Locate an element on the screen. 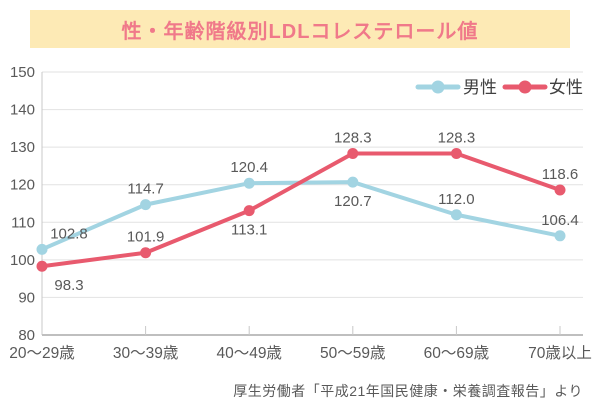 The width and height of the screenshot is (600, 410). data-label-female-0: 98.3 is located at coordinates (68, 285).